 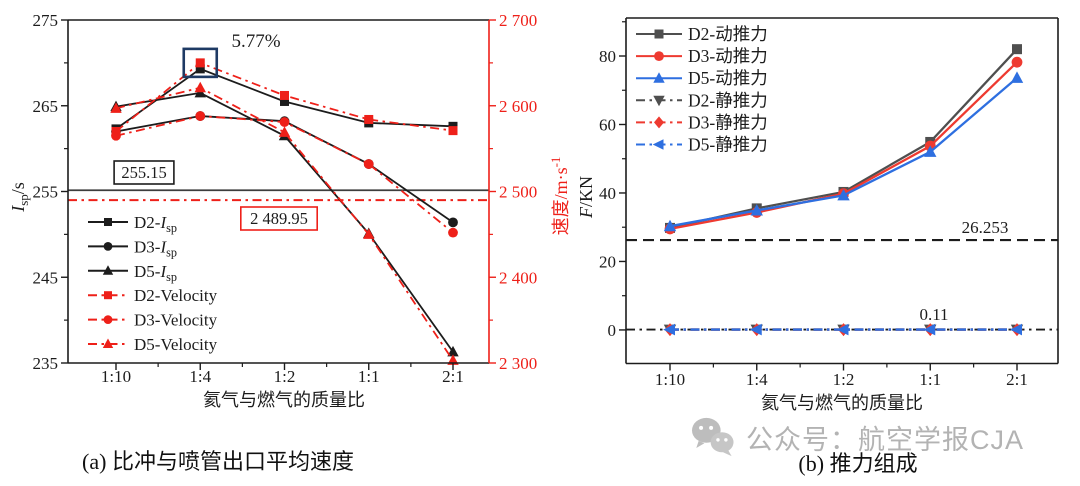 What do you see at coordinates (728, 34) in the screenshot?
I see `svg-text: D2-动推力` at bounding box center [728, 34].